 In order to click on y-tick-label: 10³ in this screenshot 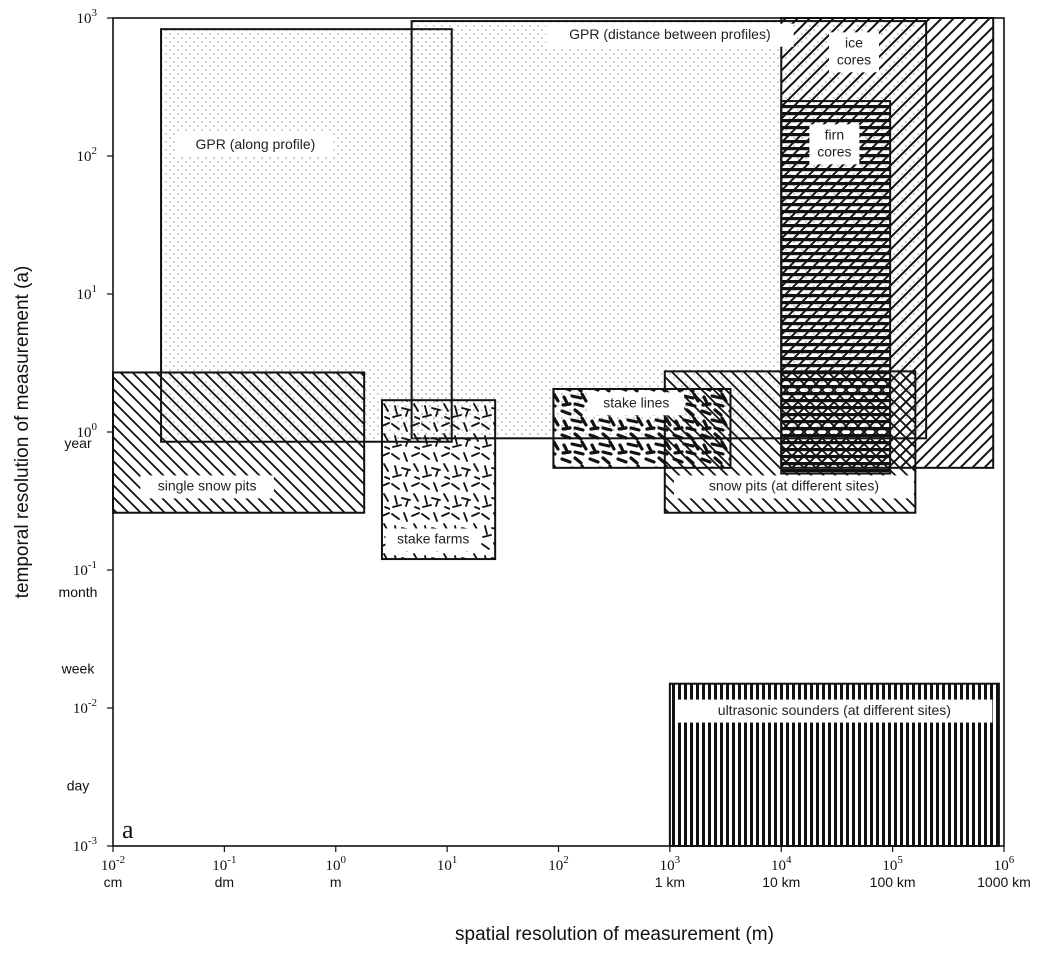, I will do `click(87, 17)`.